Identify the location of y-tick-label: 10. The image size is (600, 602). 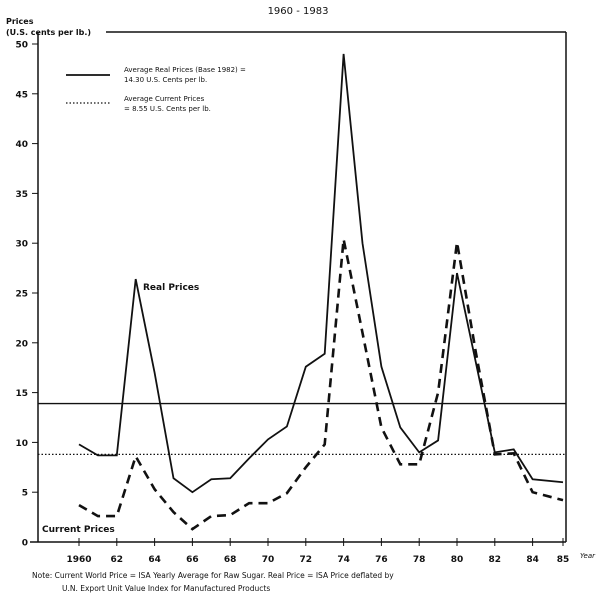
(21, 444).